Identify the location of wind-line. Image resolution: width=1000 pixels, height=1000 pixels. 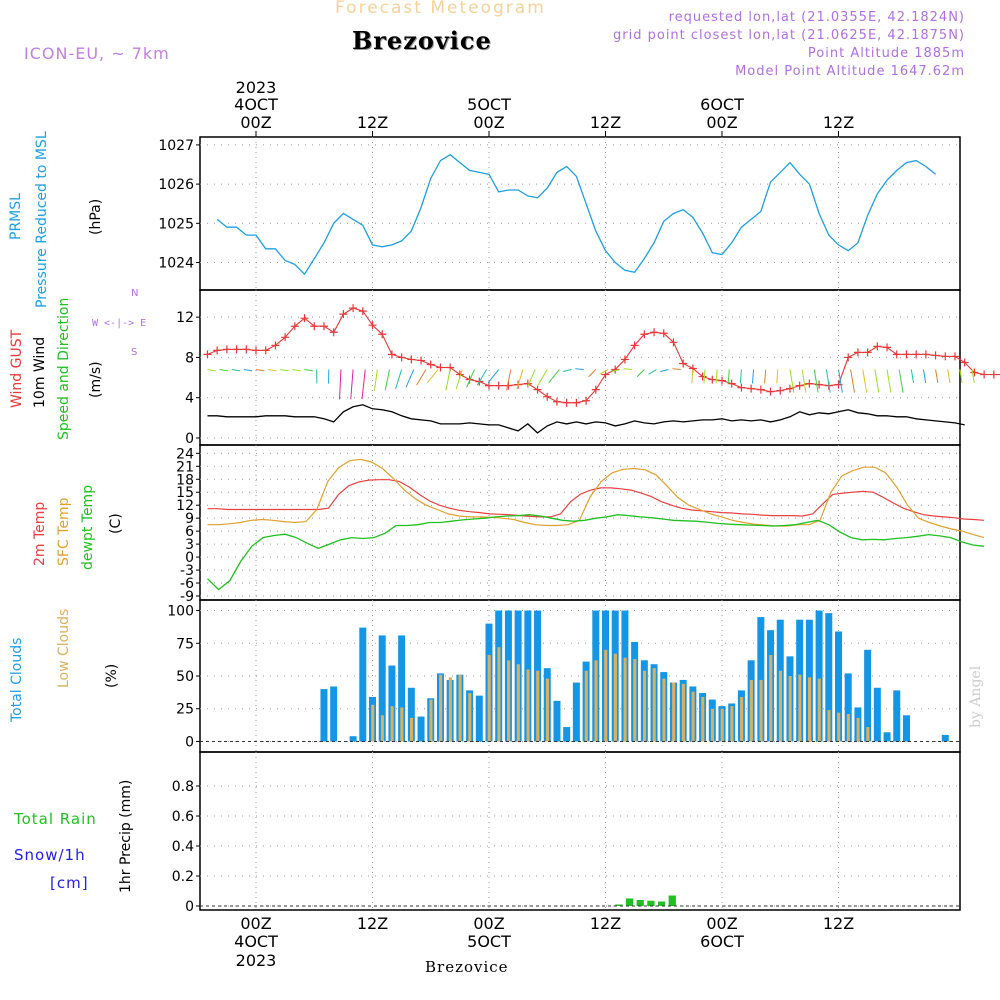
(586, 419).